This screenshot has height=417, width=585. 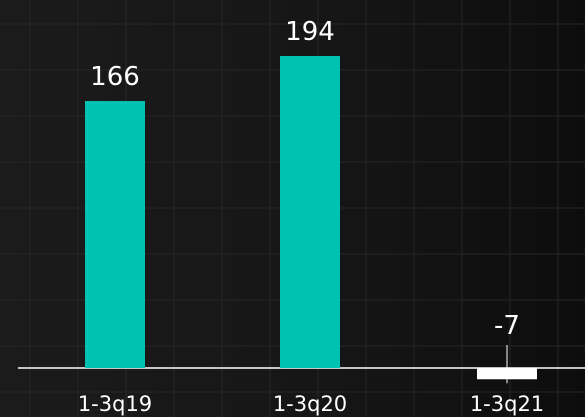 I want to click on x-tick-label-1-3q19: 1-3q19, so click(x=115, y=404).